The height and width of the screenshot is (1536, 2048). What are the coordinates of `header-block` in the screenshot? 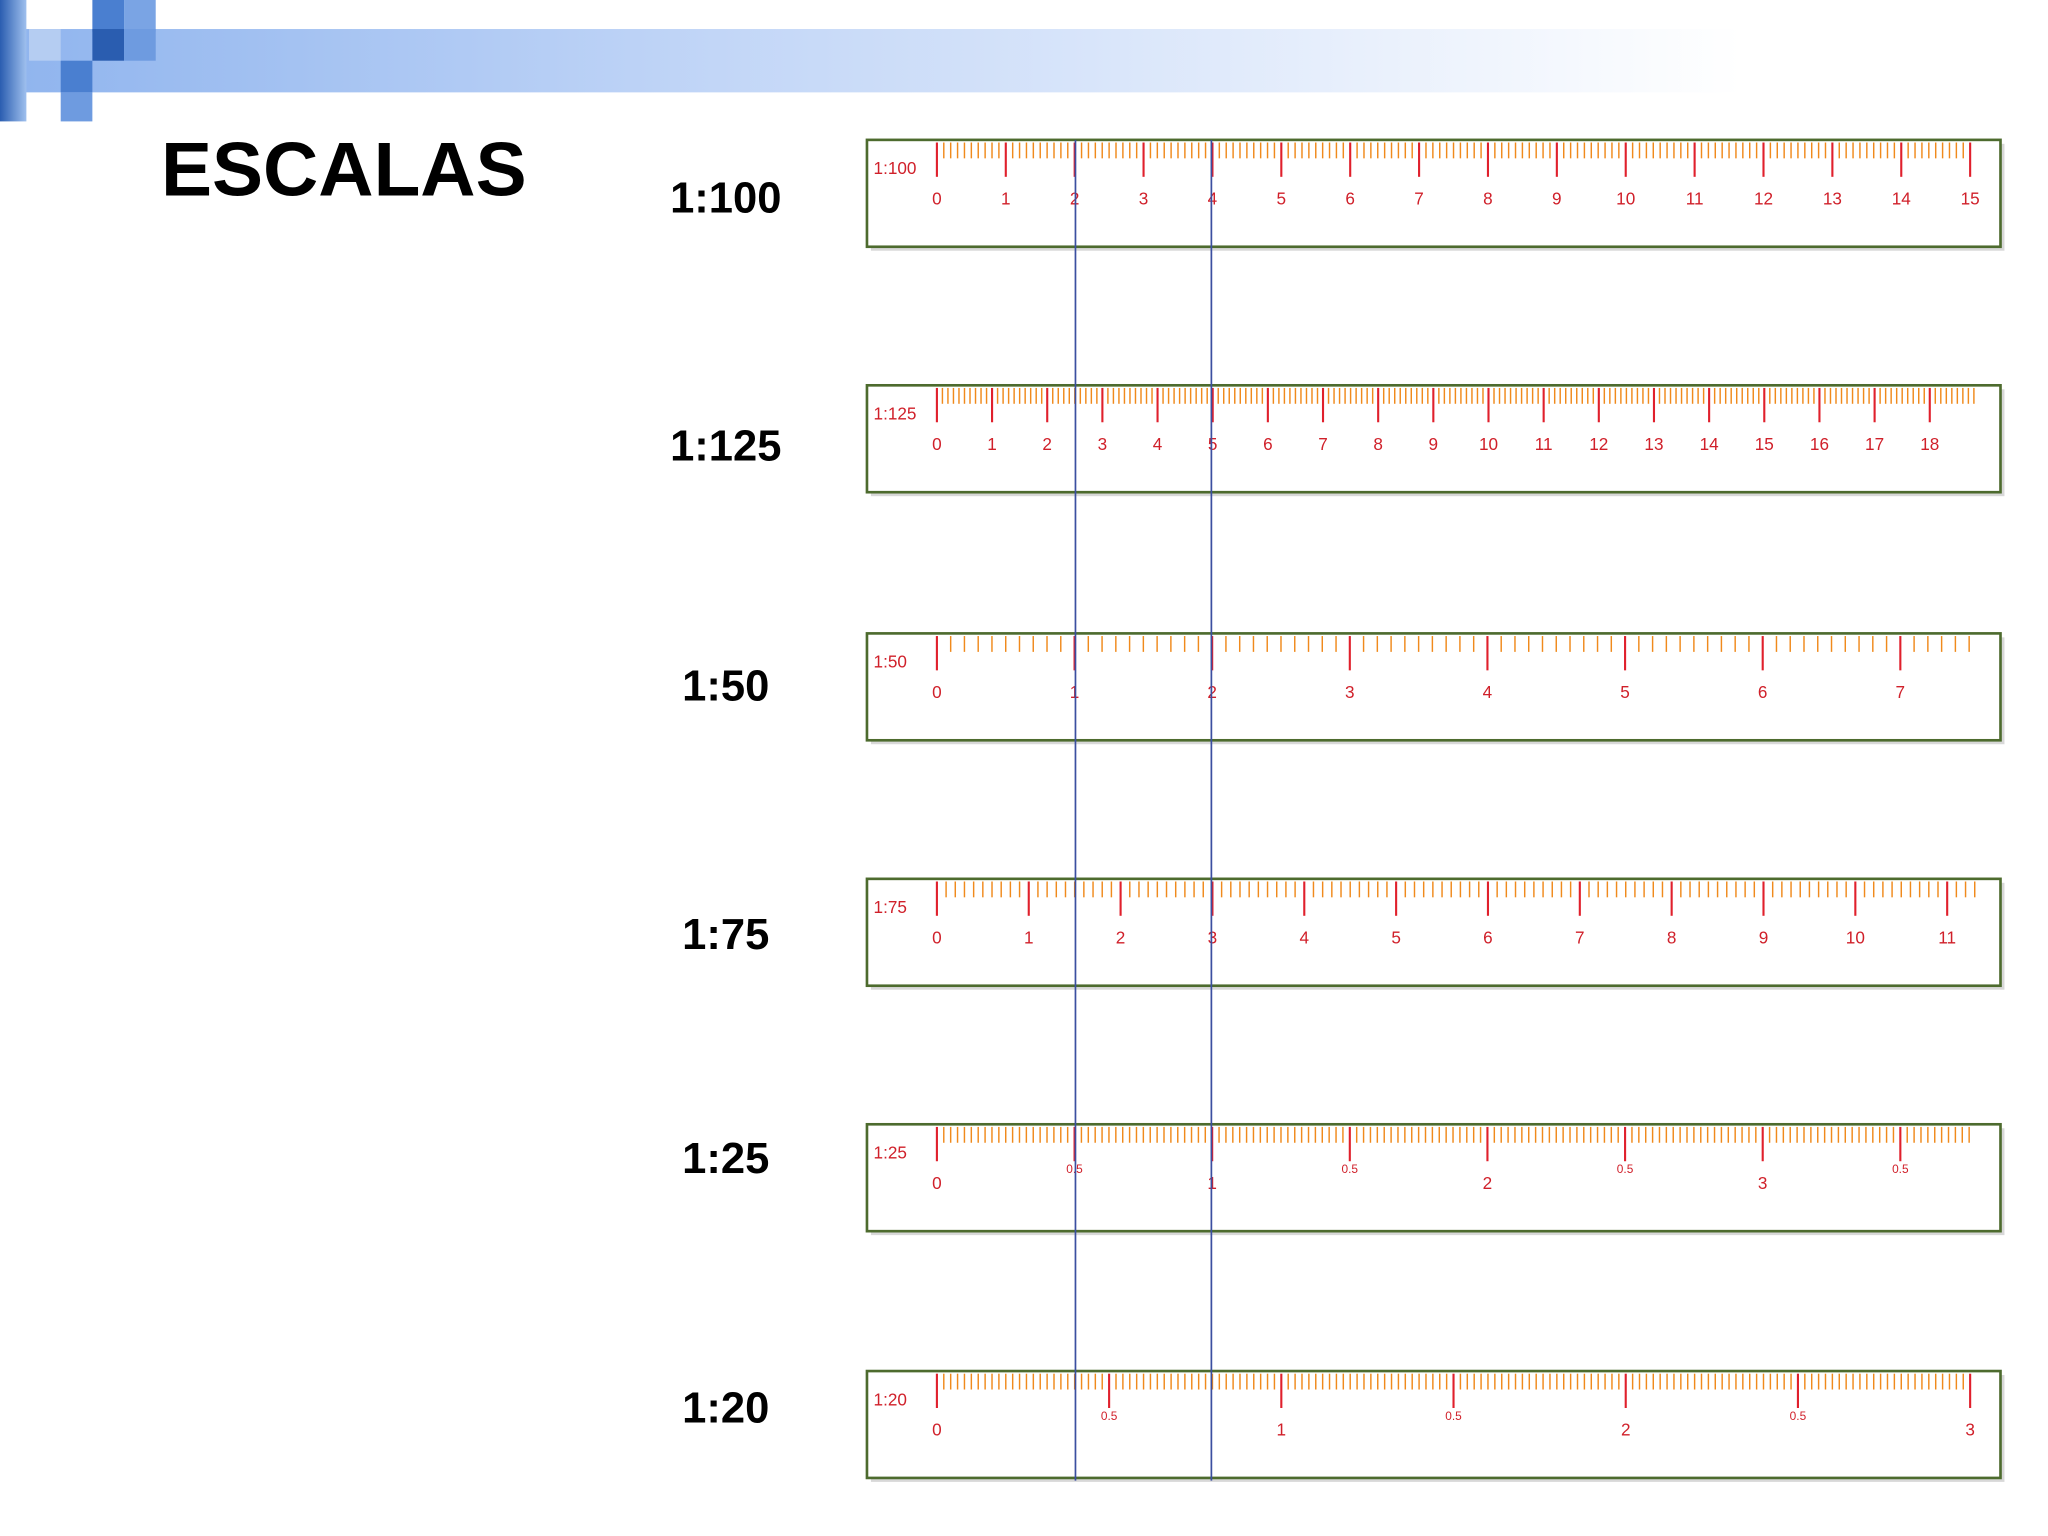 It's located at (13, 61).